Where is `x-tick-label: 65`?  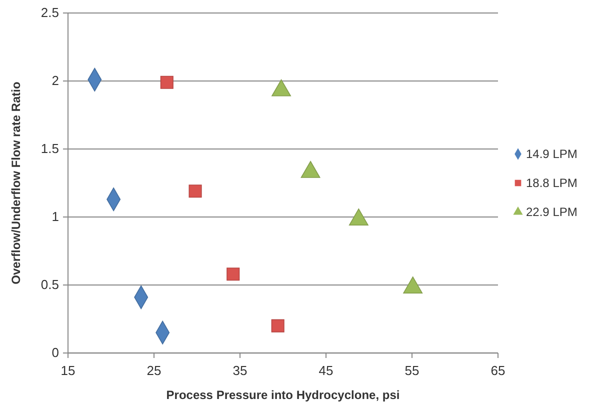 x-tick-label: 65 is located at coordinates (498, 370).